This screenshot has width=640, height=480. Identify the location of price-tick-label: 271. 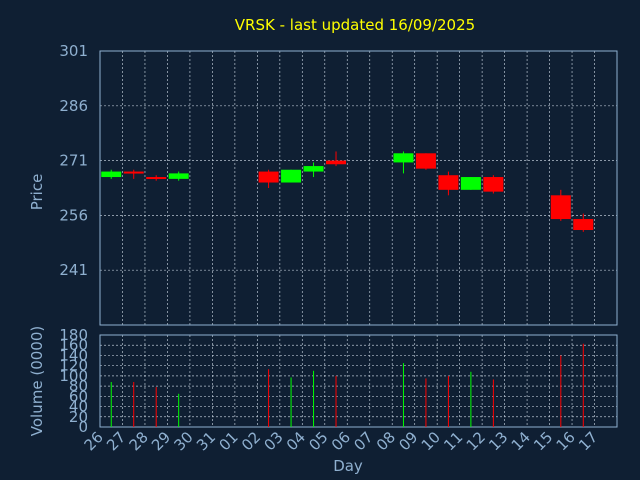
(73, 161).